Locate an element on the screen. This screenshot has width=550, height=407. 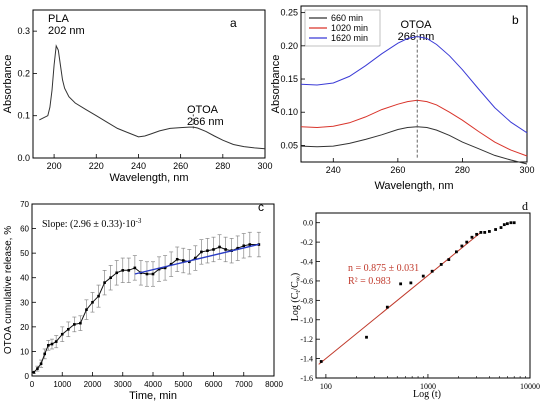
panel-letter: d is located at coordinates (525, 206).